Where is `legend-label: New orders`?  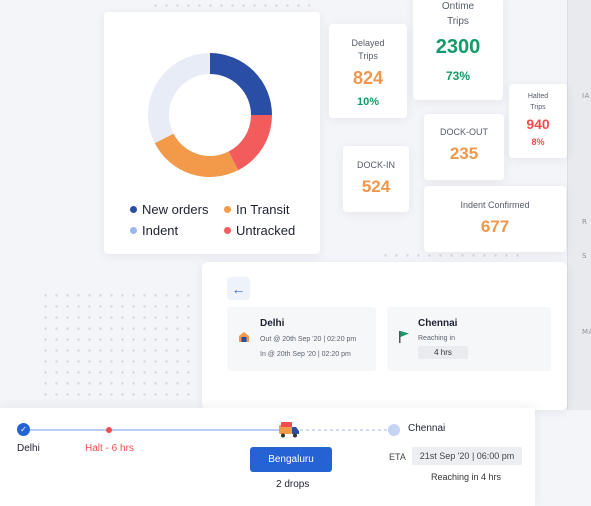 legend-label: New orders is located at coordinates (175, 209).